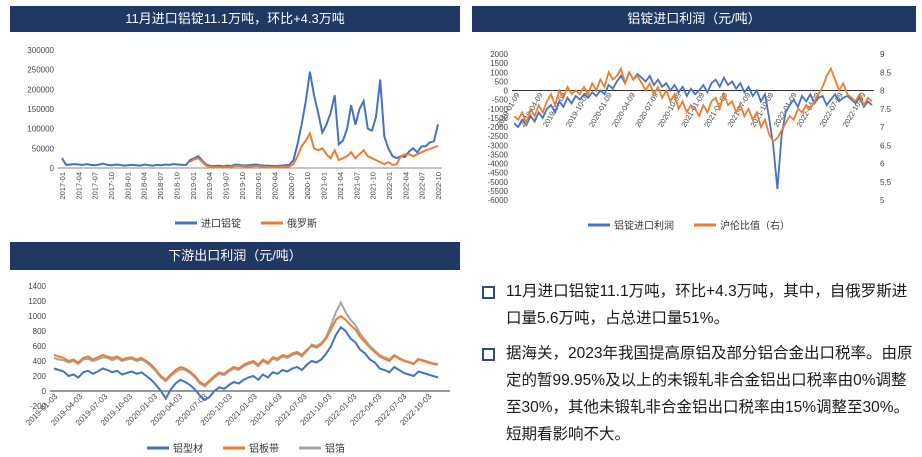 The height and width of the screenshot is (457, 922). What do you see at coordinates (882, 91) in the screenshot?
I see `y-right-tick-label: 8` at bounding box center [882, 91].